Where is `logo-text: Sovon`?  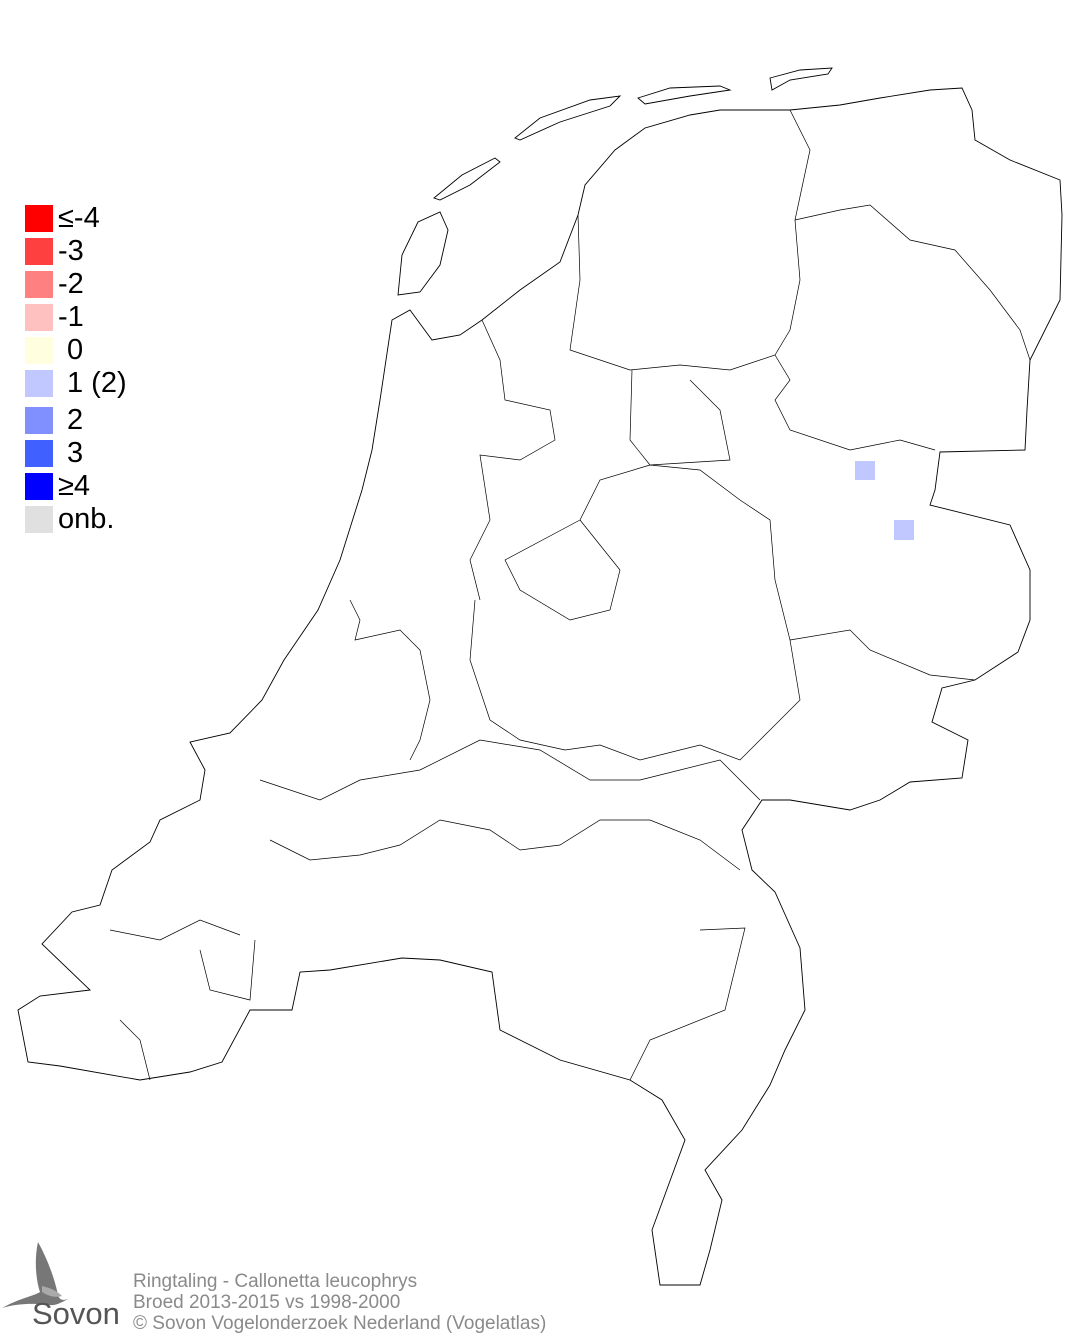 logo-text: Sovon is located at coordinates (76, 1313).